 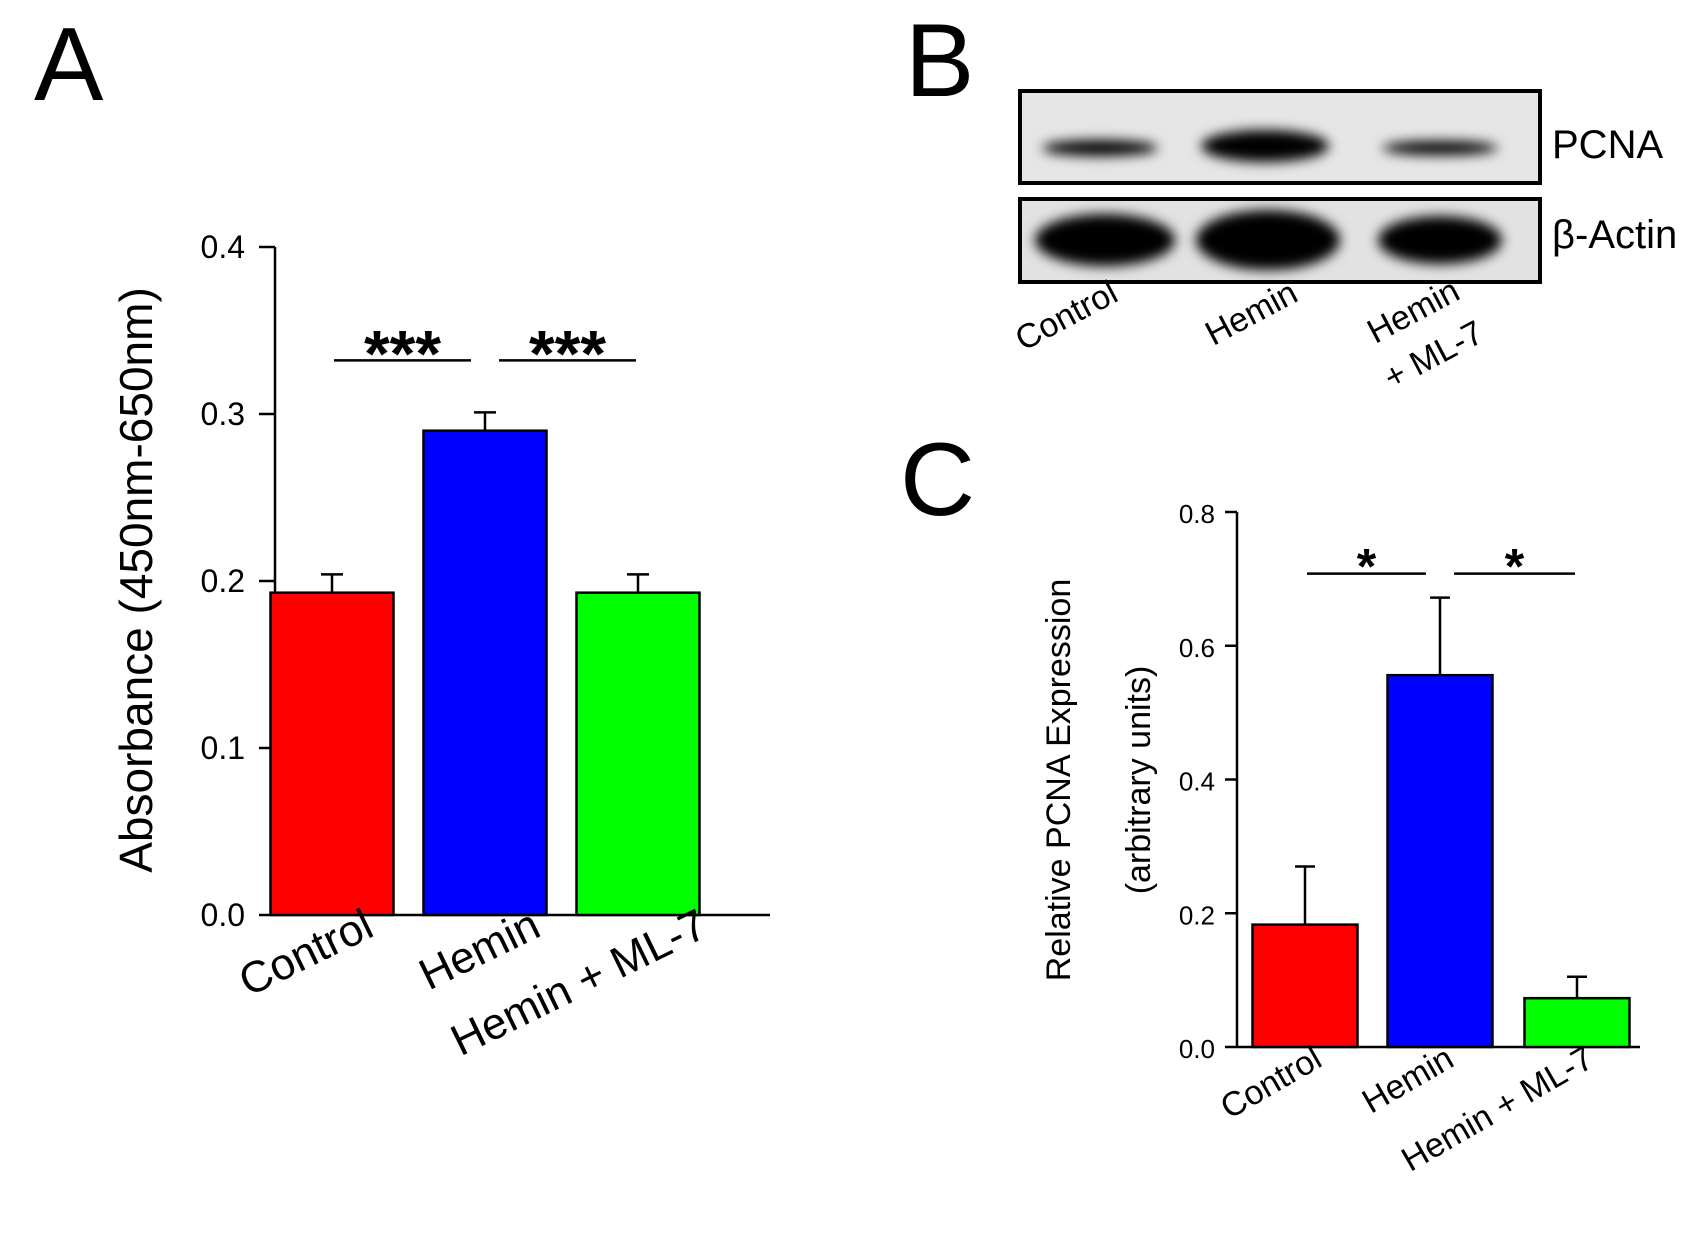 I want to click on chart-c-category-control: Control, so click(x=1271, y=1083).